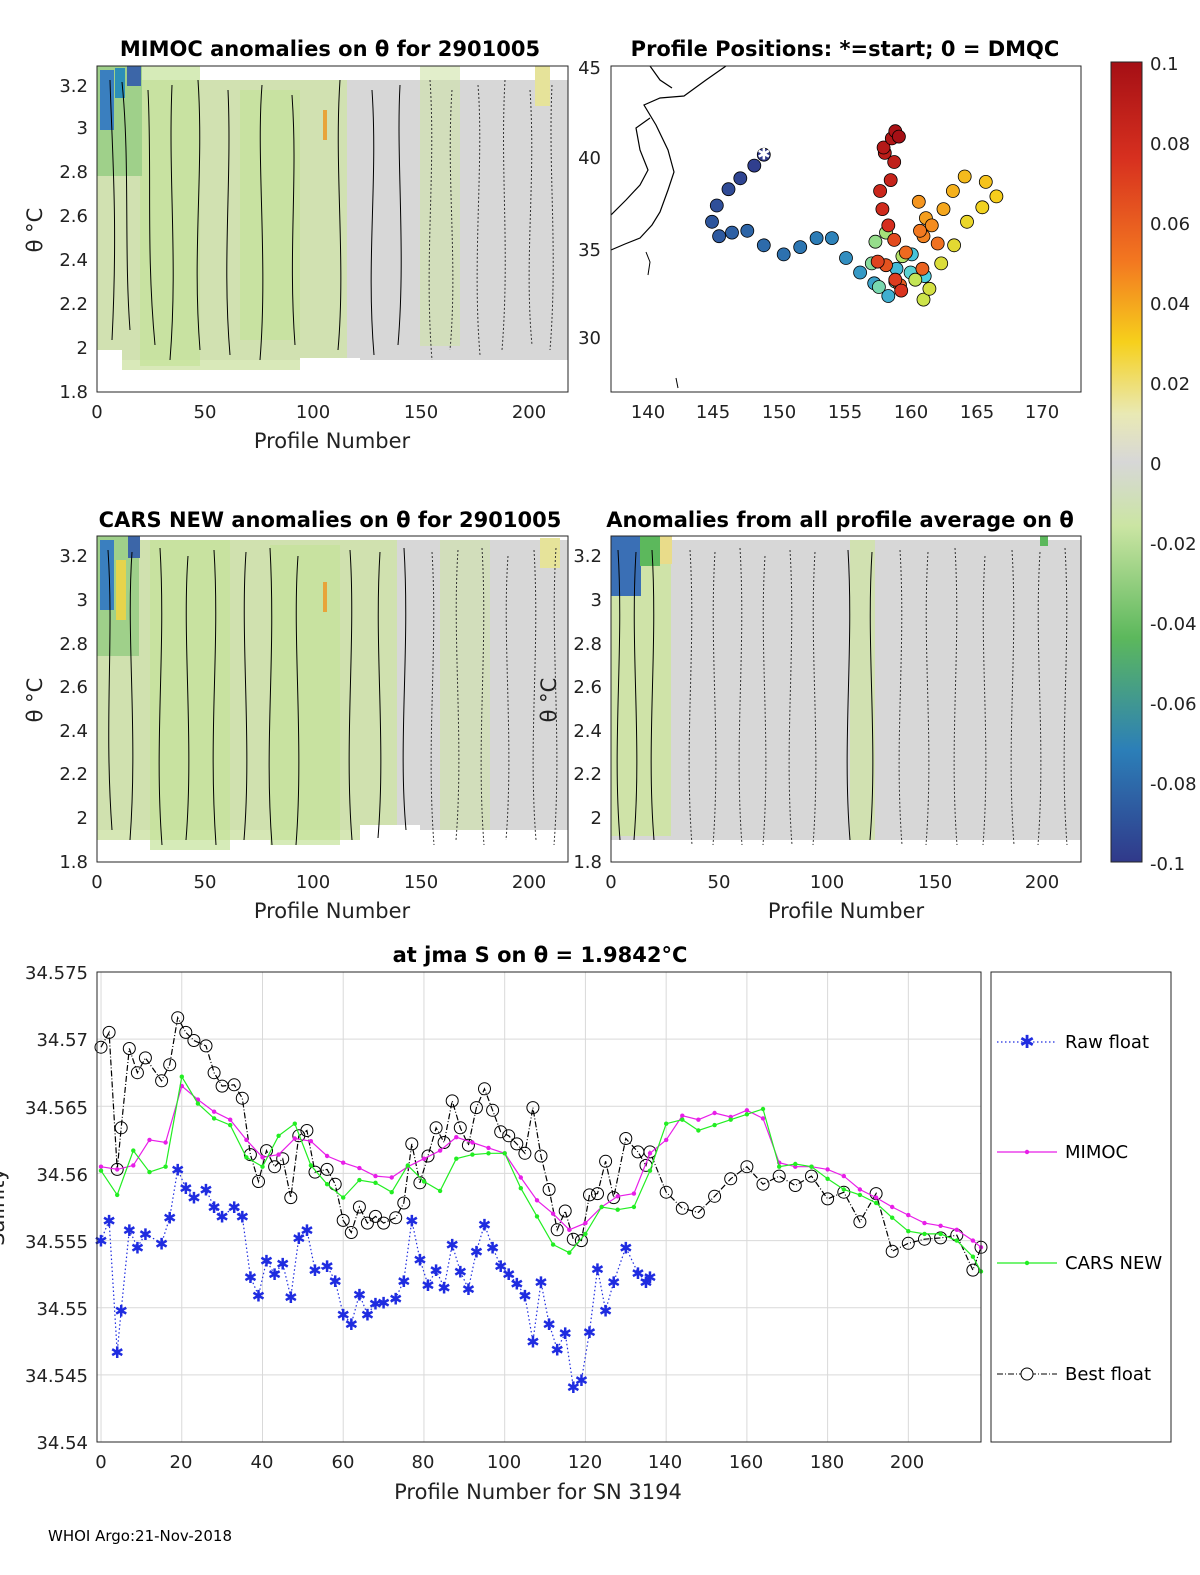 Image resolution: width=1200 pixels, height=1575 pixels. What do you see at coordinates (375, 1278) in the screenshot?
I see `raw-float-line` at bounding box center [375, 1278].